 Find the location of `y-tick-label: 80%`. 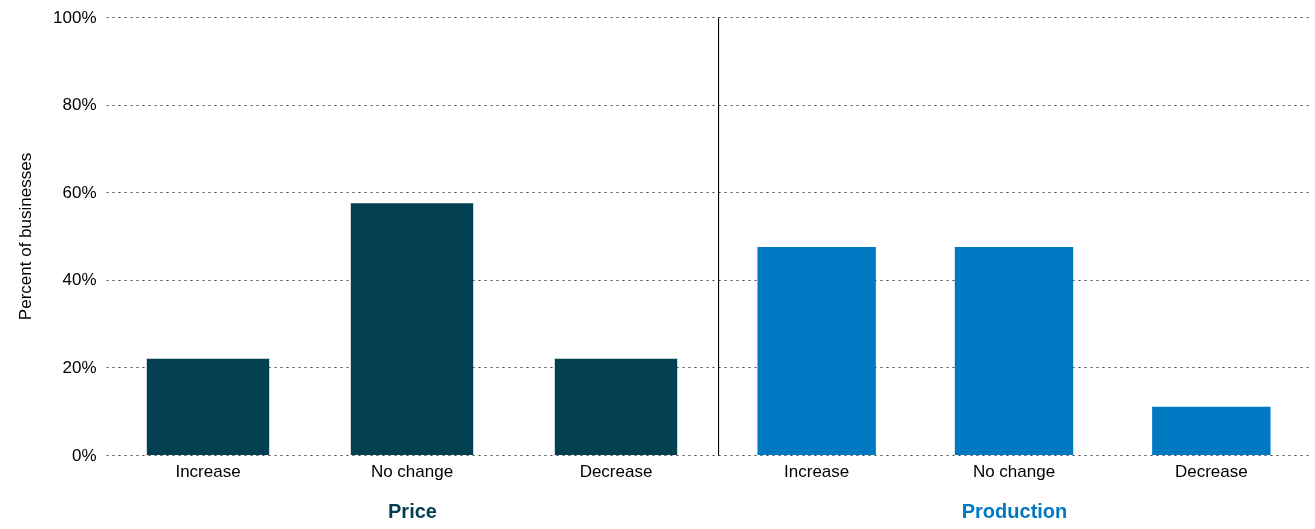

y-tick-label: 80% is located at coordinates (79, 105).